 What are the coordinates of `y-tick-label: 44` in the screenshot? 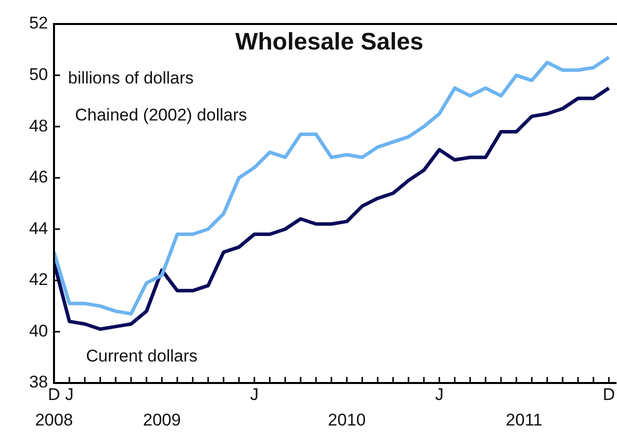 It's located at (38, 228).